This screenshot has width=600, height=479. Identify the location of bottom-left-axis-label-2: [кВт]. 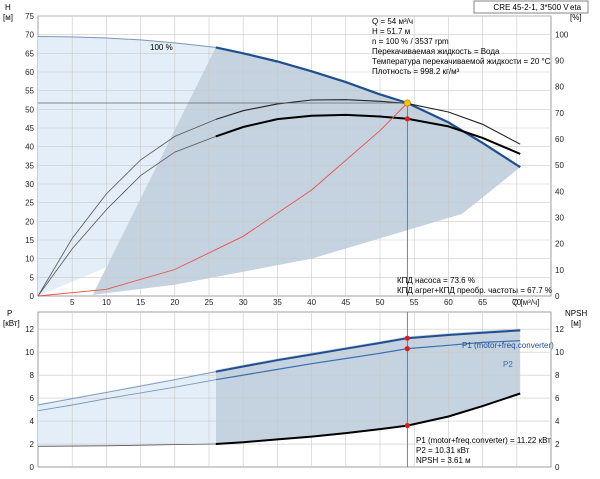
(11, 323).